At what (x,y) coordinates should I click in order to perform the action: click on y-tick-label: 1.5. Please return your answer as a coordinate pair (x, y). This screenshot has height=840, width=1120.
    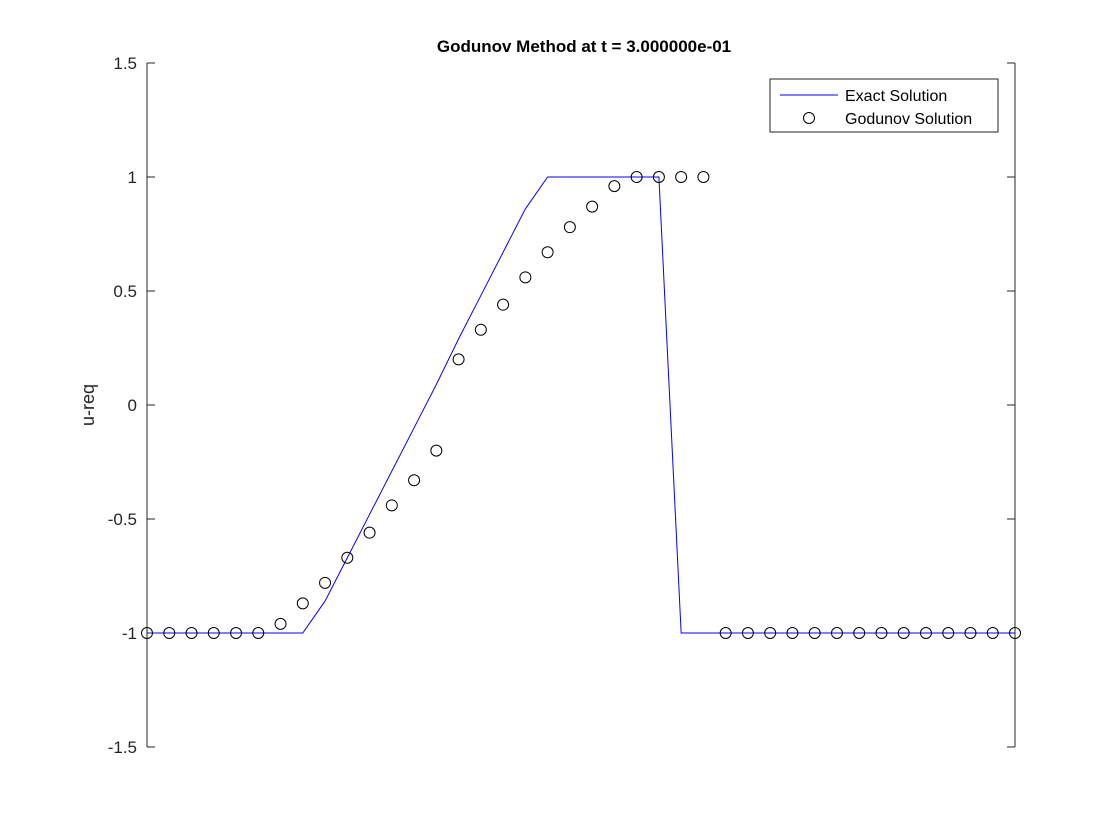
    Looking at the image, I should click on (125, 63).